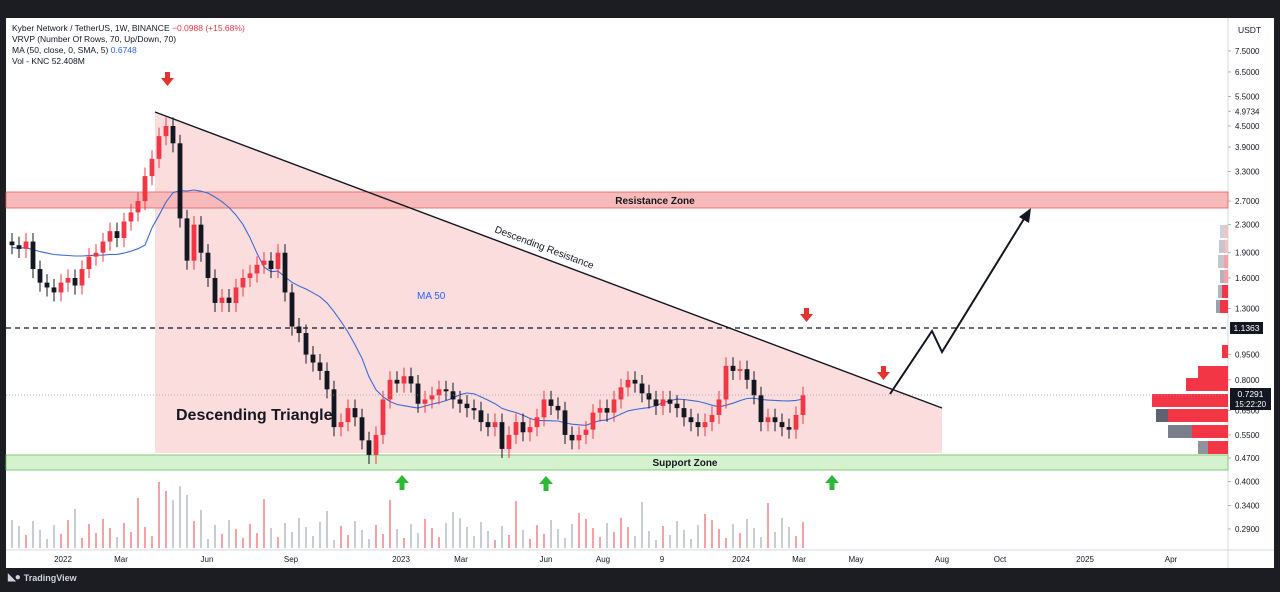 The height and width of the screenshot is (592, 1280). I want to click on price-tick-label: 0.5500, so click(1247, 435).